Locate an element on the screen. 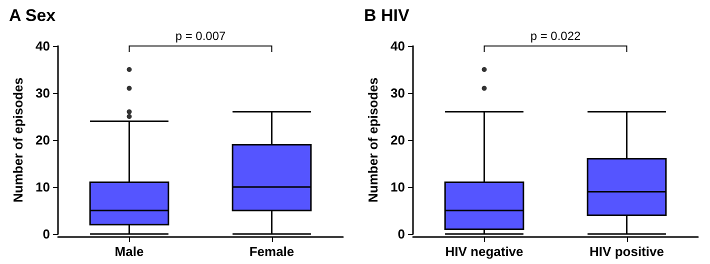  text: p = 0.007 is located at coordinates (200, 36).